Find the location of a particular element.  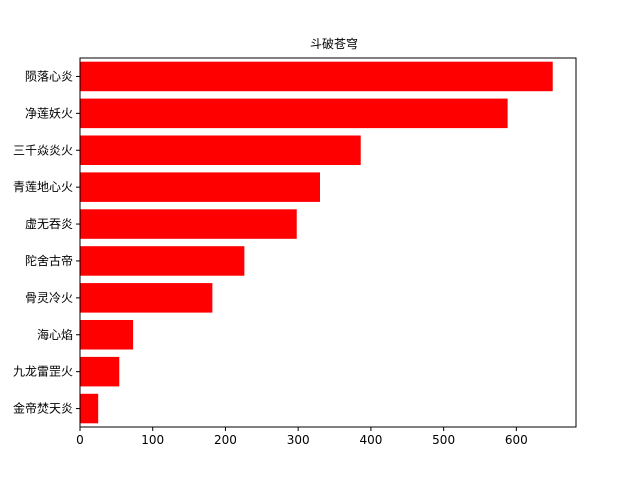

x-tick-label: 100 is located at coordinates (152, 440).